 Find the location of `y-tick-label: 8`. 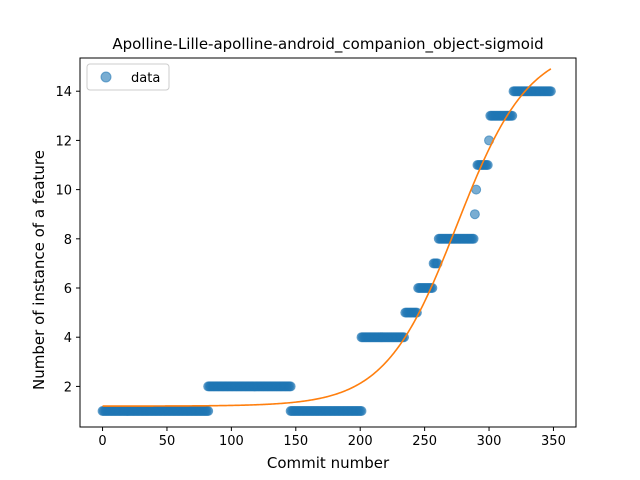

y-tick-label: 8 is located at coordinates (68, 240).